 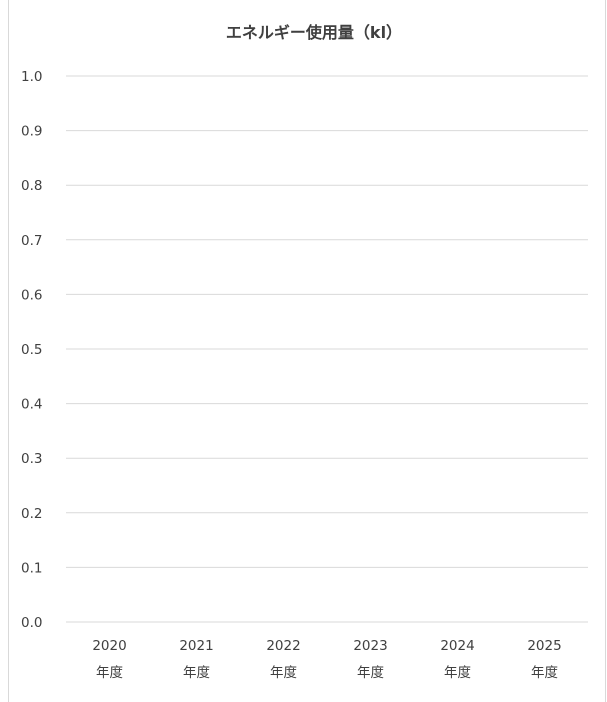 I want to click on y-tick-label: 0.7, so click(x=31, y=241).